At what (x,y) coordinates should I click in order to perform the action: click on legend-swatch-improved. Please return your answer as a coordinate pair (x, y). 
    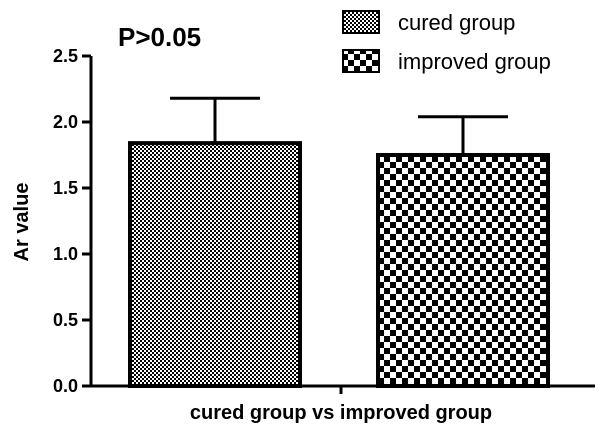
    Looking at the image, I should click on (361, 61).